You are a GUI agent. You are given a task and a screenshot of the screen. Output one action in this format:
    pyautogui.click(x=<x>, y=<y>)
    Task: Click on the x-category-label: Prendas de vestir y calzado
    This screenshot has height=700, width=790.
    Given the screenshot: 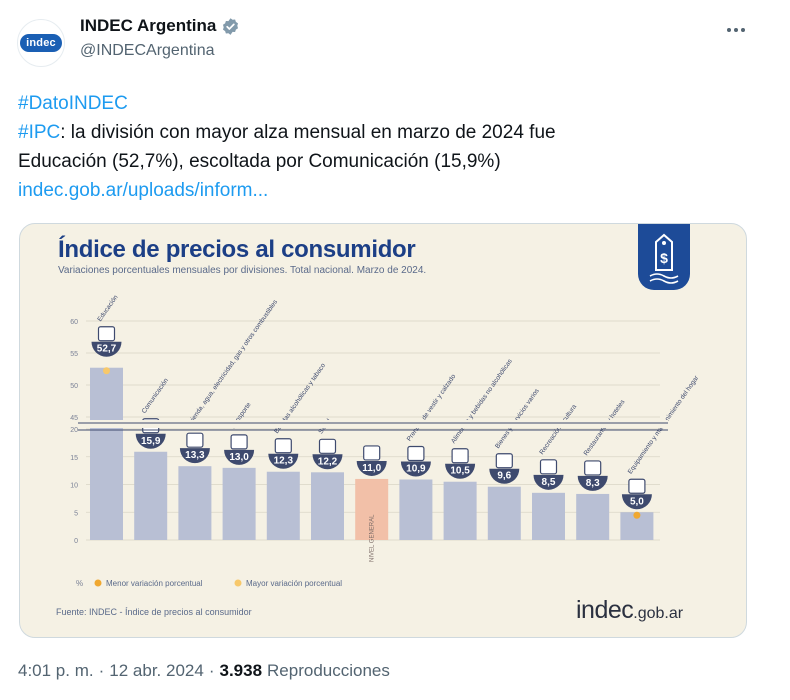 What is the action you would take?
    pyautogui.click(x=432, y=408)
    